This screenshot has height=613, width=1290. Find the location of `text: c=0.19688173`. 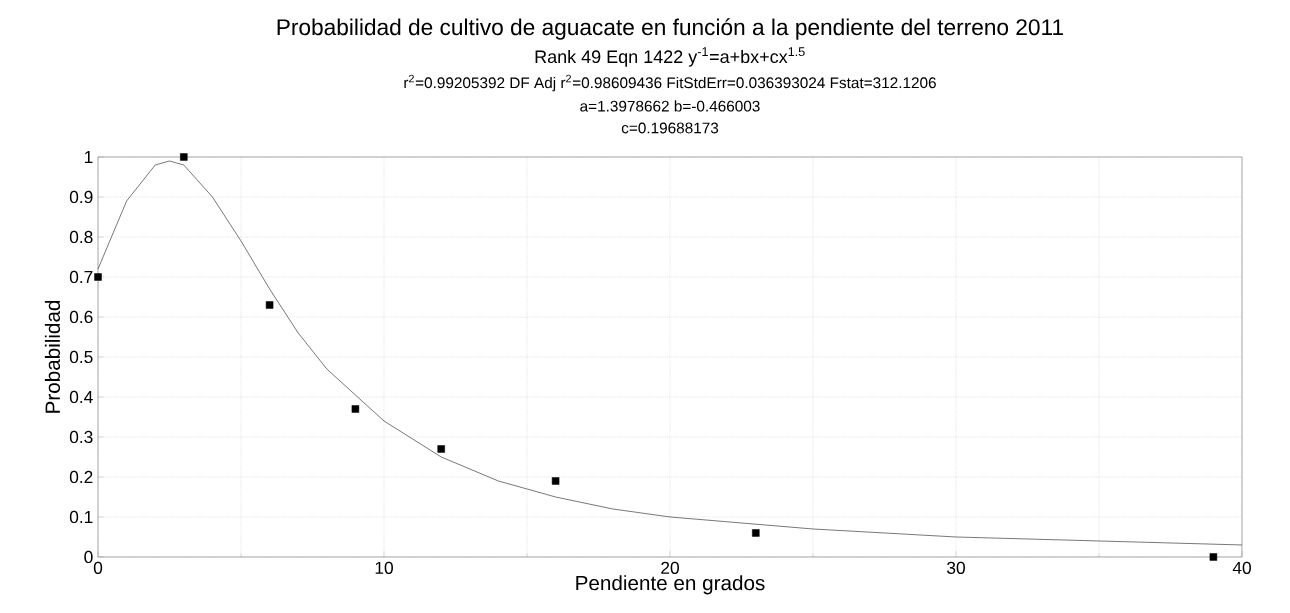

text: c=0.19688173 is located at coordinates (670, 128).